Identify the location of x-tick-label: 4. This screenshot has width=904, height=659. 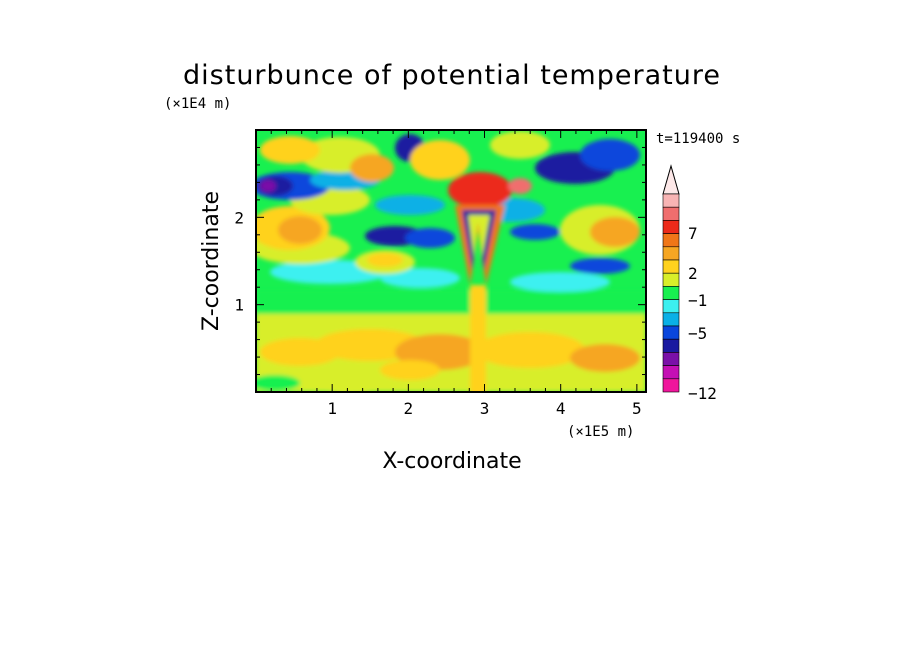
(561, 408).